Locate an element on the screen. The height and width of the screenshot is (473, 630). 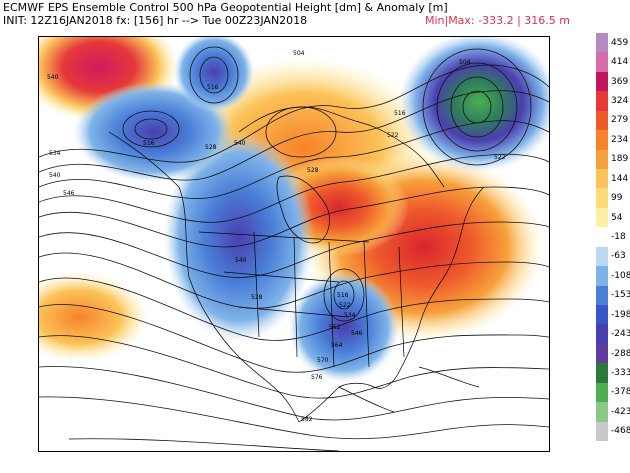
colorbar-tick-label: -378 is located at coordinates (620, 392).